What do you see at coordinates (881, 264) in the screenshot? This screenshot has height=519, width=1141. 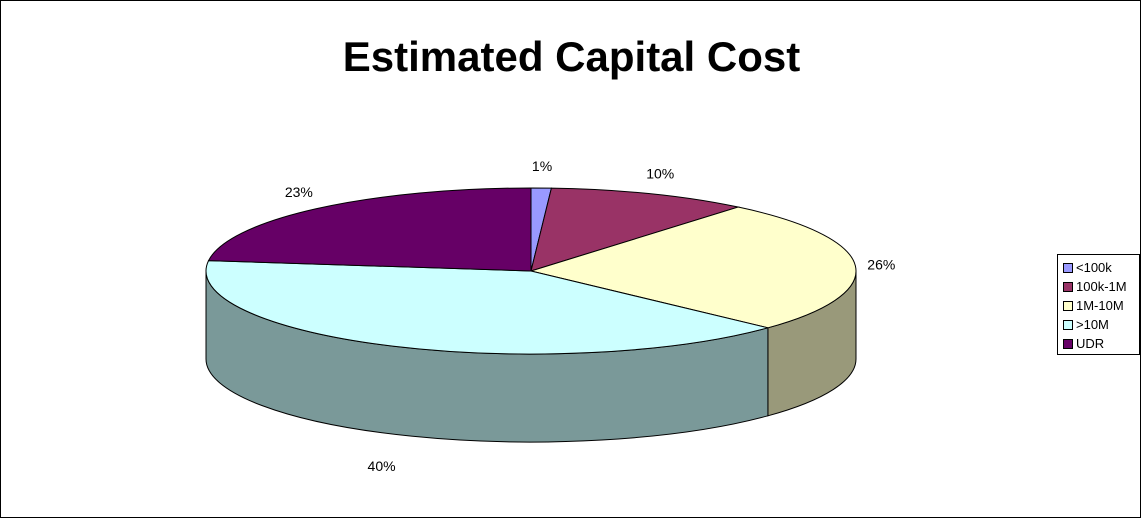 I see `data-label: 26%` at bounding box center [881, 264].